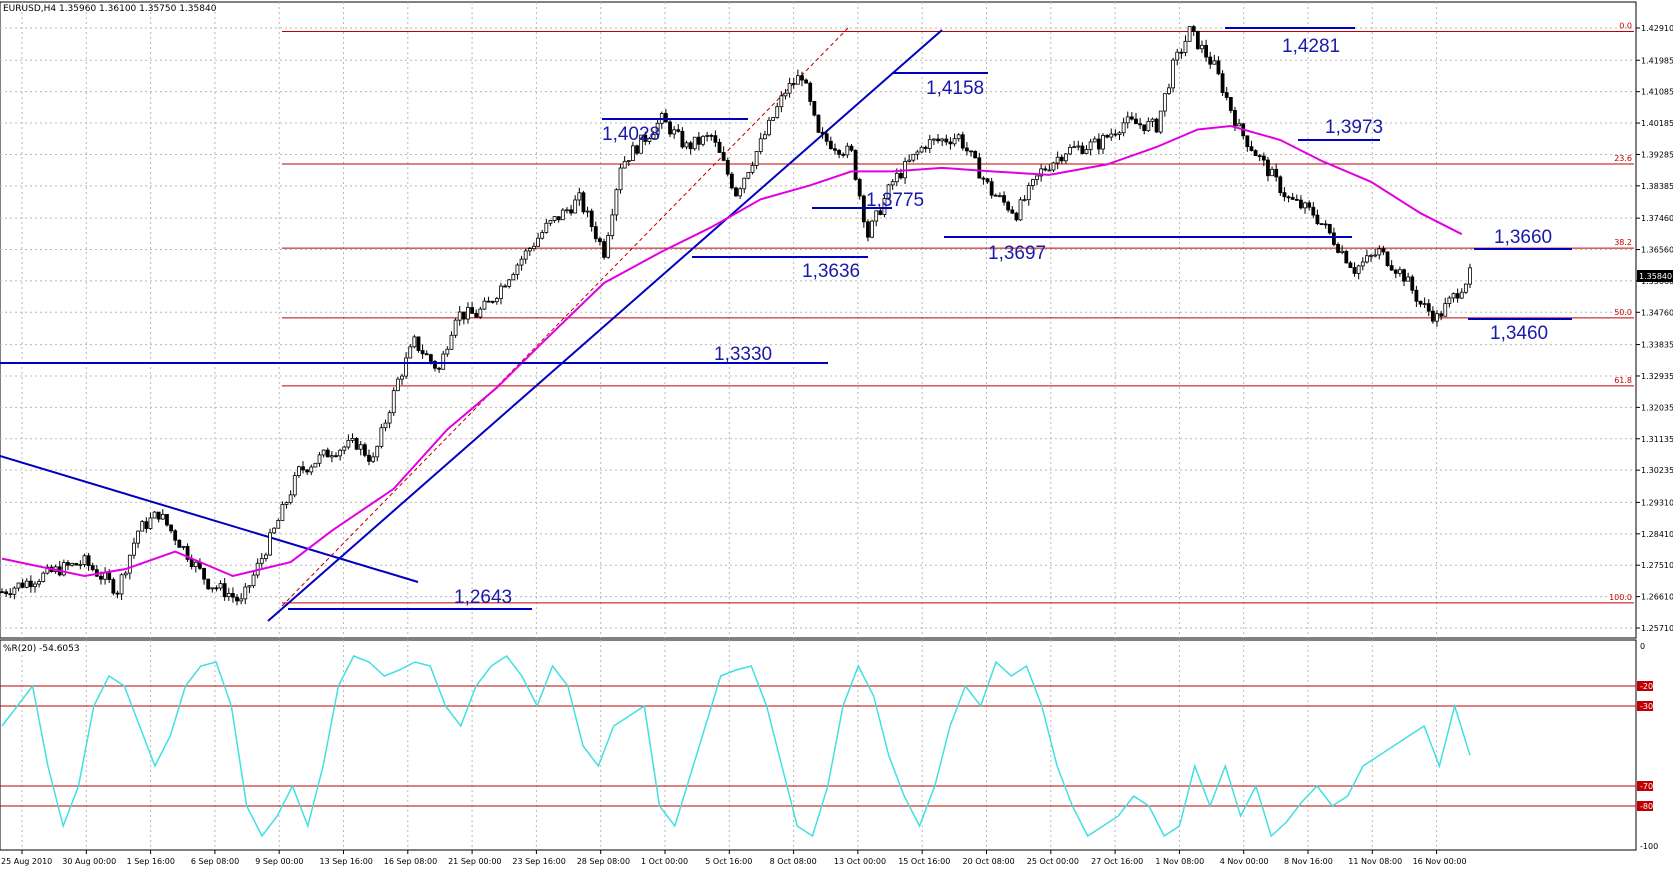  What do you see at coordinates (1657, 92) in the screenshot?
I see `y-tick-label: 1.41085` at bounding box center [1657, 92].